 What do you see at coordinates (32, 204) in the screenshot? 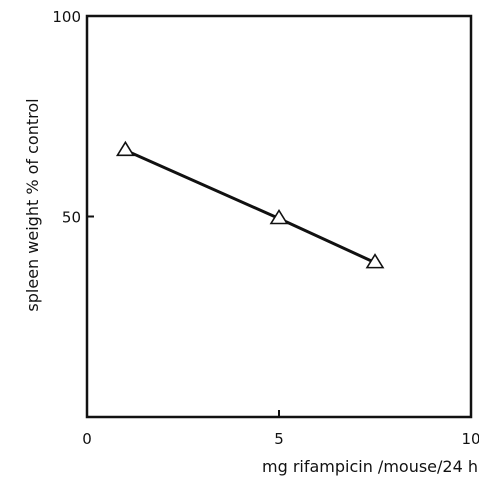
I see `y-axis-title: spleen weight % of control` at bounding box center [32, 204].